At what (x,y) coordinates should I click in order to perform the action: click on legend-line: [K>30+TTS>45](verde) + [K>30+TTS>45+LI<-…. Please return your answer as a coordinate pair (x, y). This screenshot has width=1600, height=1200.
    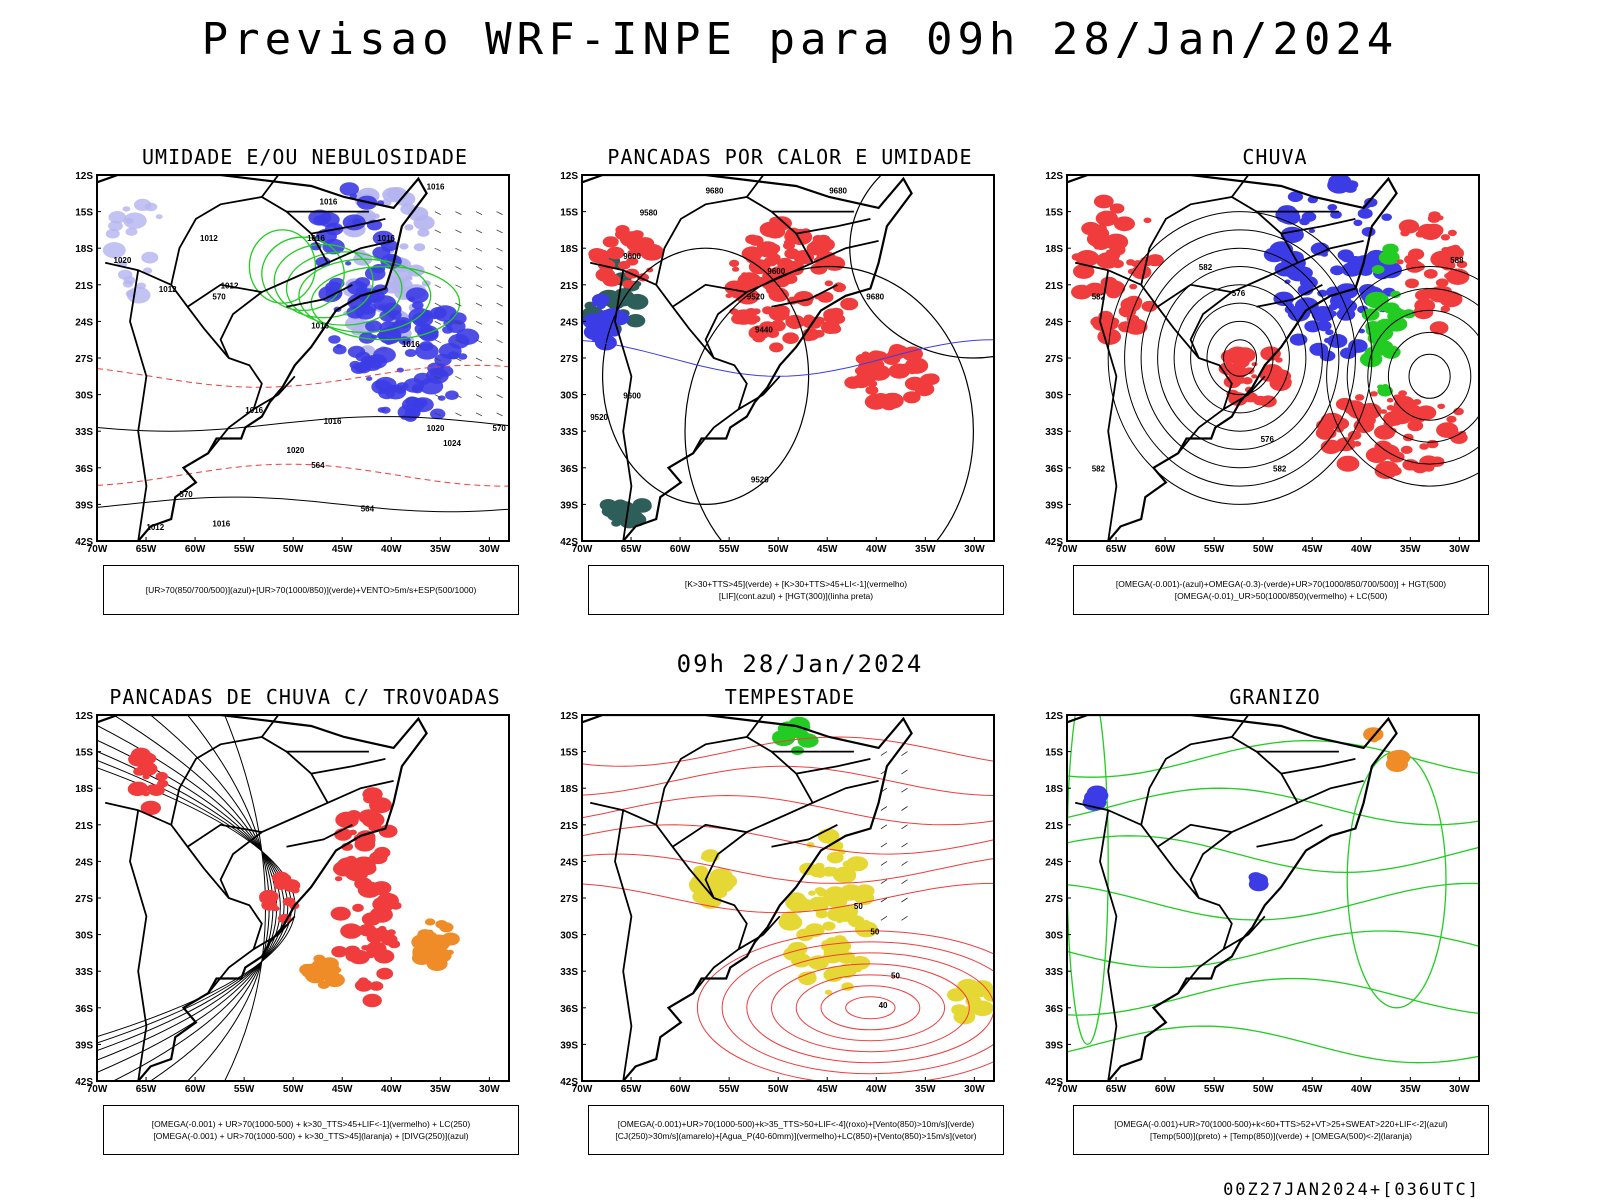
    Looking at the image, I should click on (796, 584).